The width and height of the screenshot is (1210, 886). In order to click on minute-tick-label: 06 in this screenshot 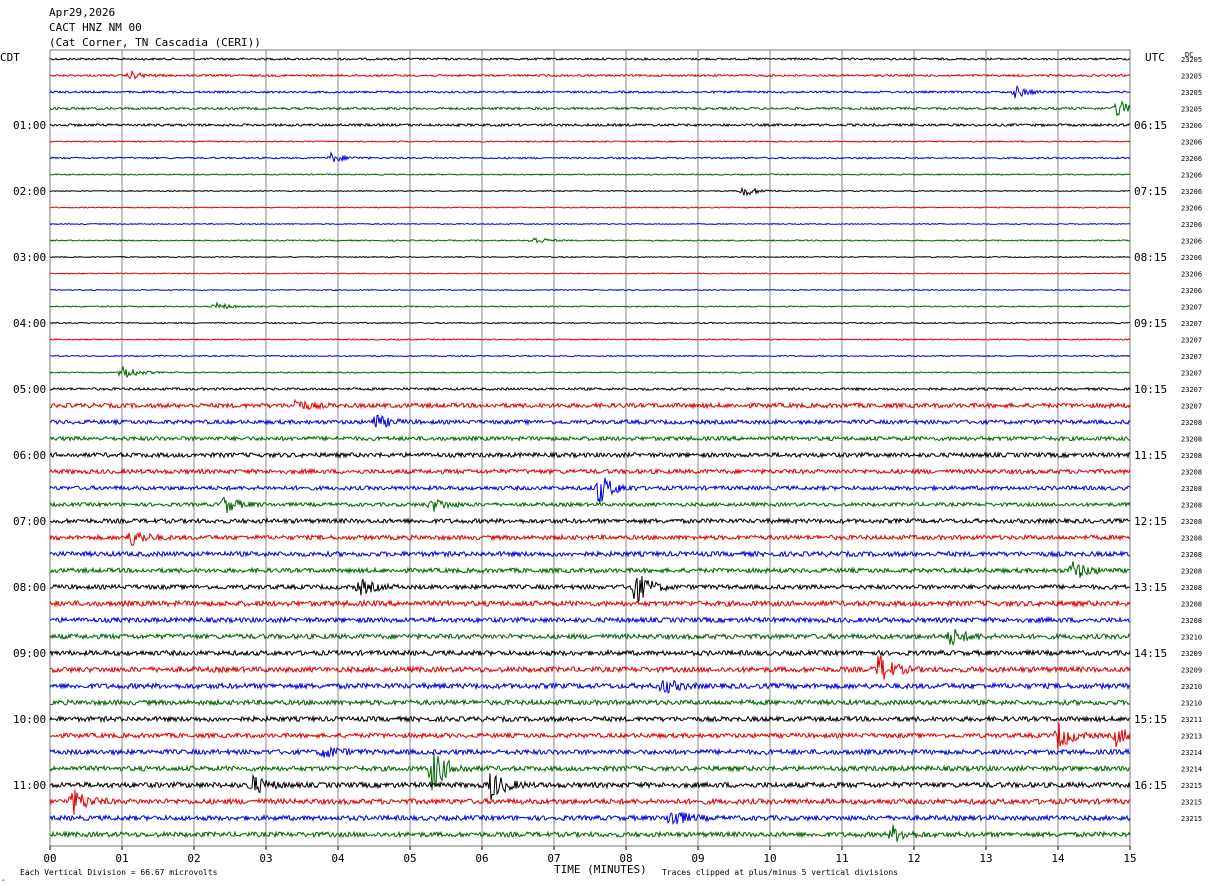, I will do `click(481, 858)`.